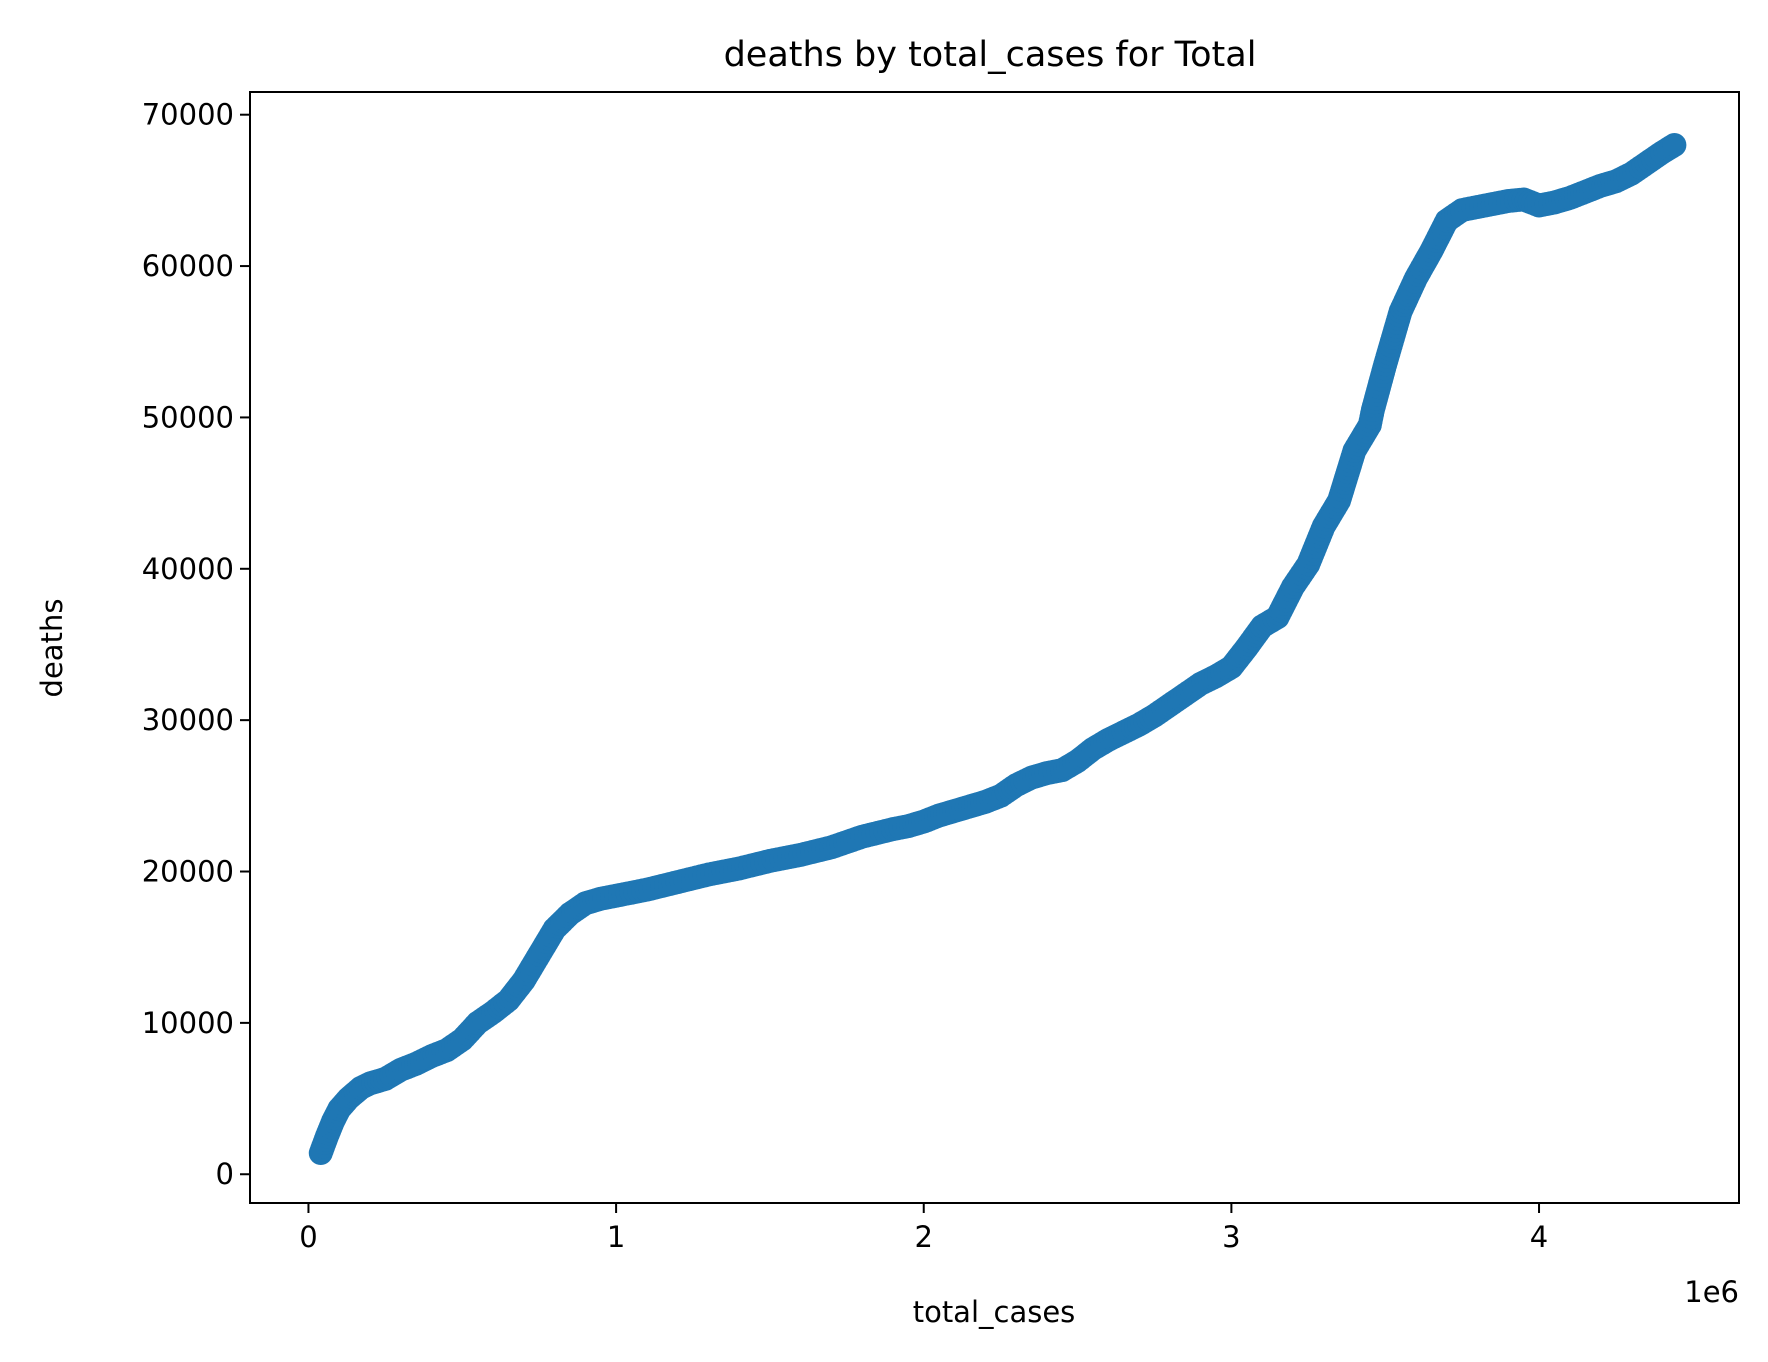 Image resolution: width=1768 pixels, height=1362 pixels. What do you see at coordinates (225, 1174) in the screenshot?
I see `y-tick-label: 0` at bounding box center [225, 1174].